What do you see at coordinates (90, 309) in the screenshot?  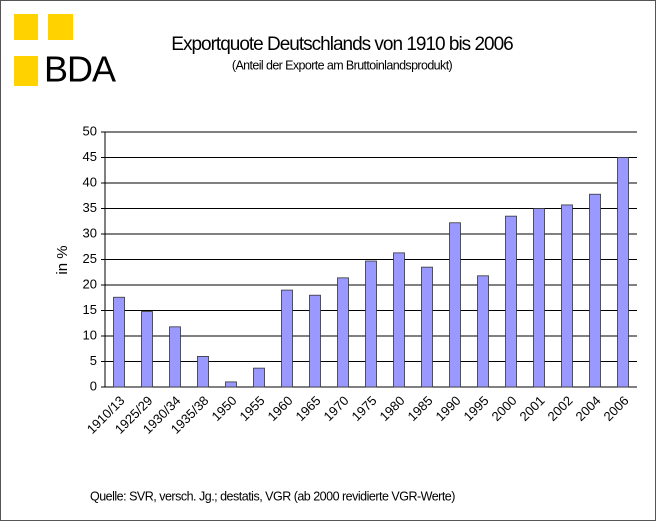 I see `y-tick-label: 15` at bounding box center [90, 309].